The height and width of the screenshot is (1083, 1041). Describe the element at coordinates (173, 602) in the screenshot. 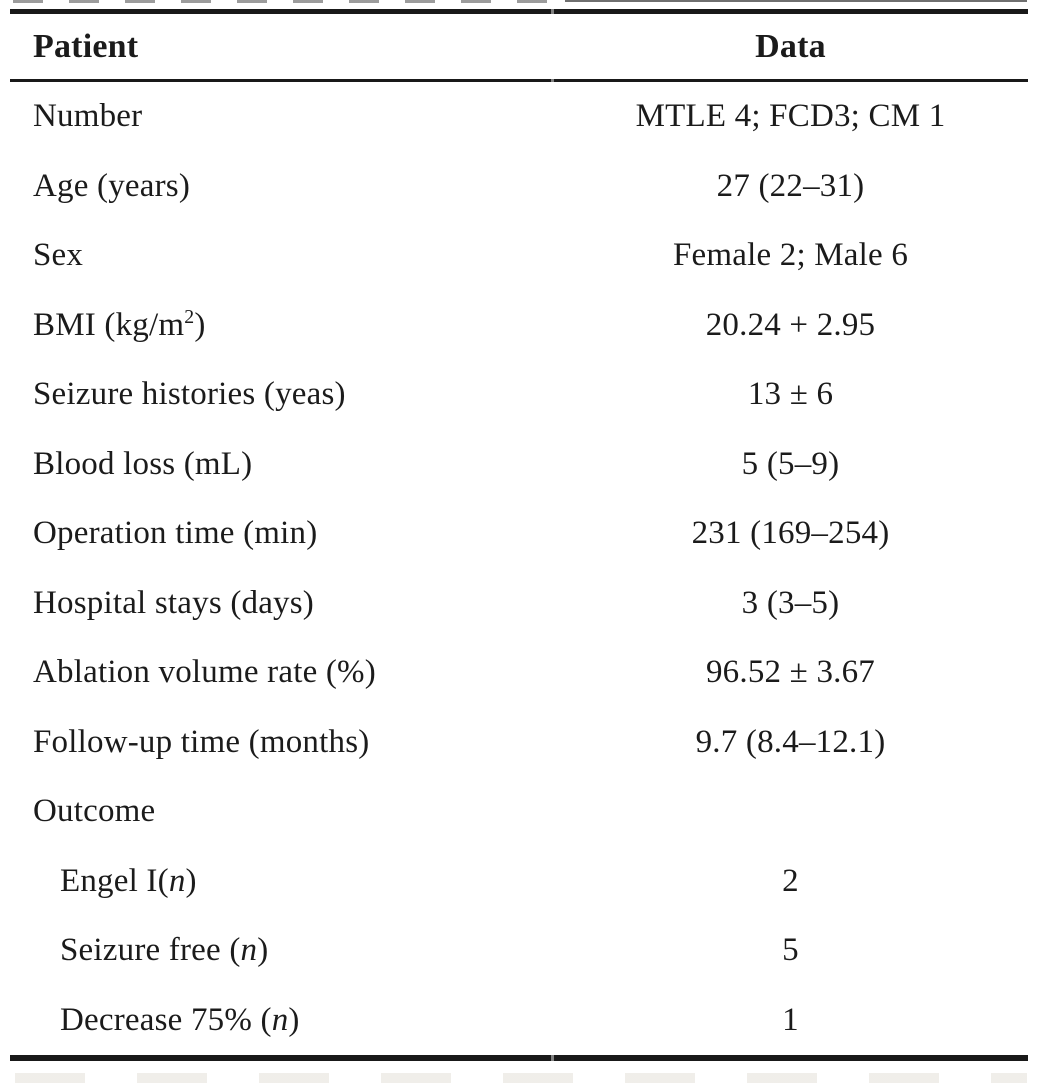

I see `row-label: Hospital stays (days)` at that location.